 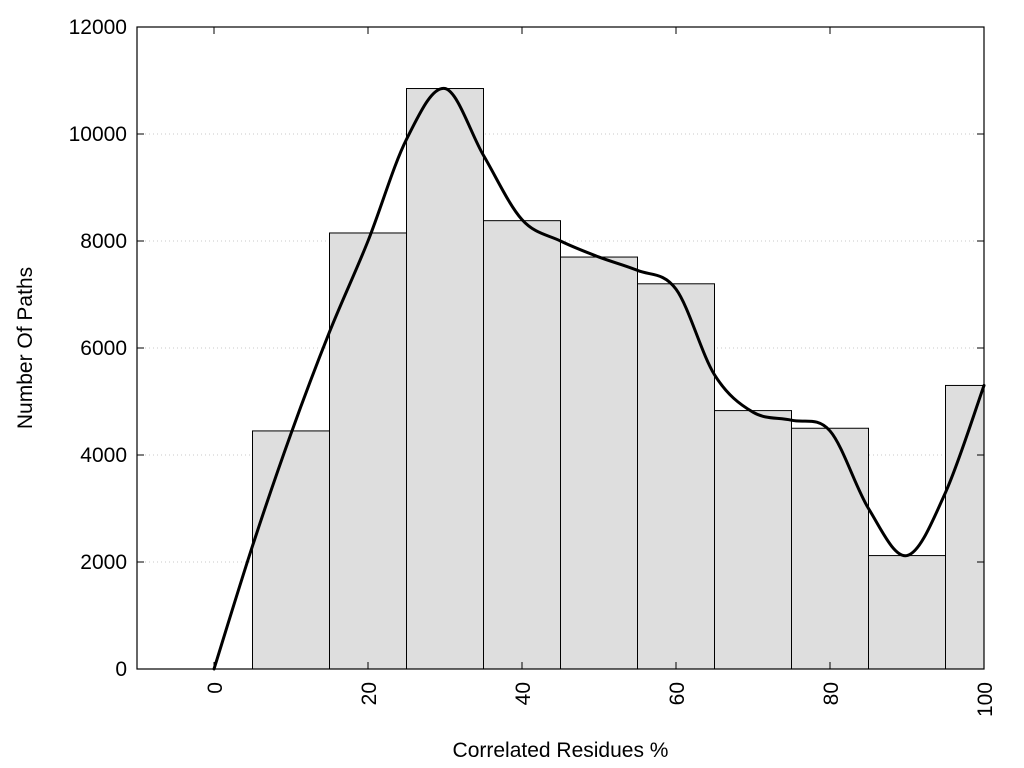 What do you see at coordinates (831, 693) in the screenshot?
I see `x-tick-label: 80` at bounding box center [831, 693].